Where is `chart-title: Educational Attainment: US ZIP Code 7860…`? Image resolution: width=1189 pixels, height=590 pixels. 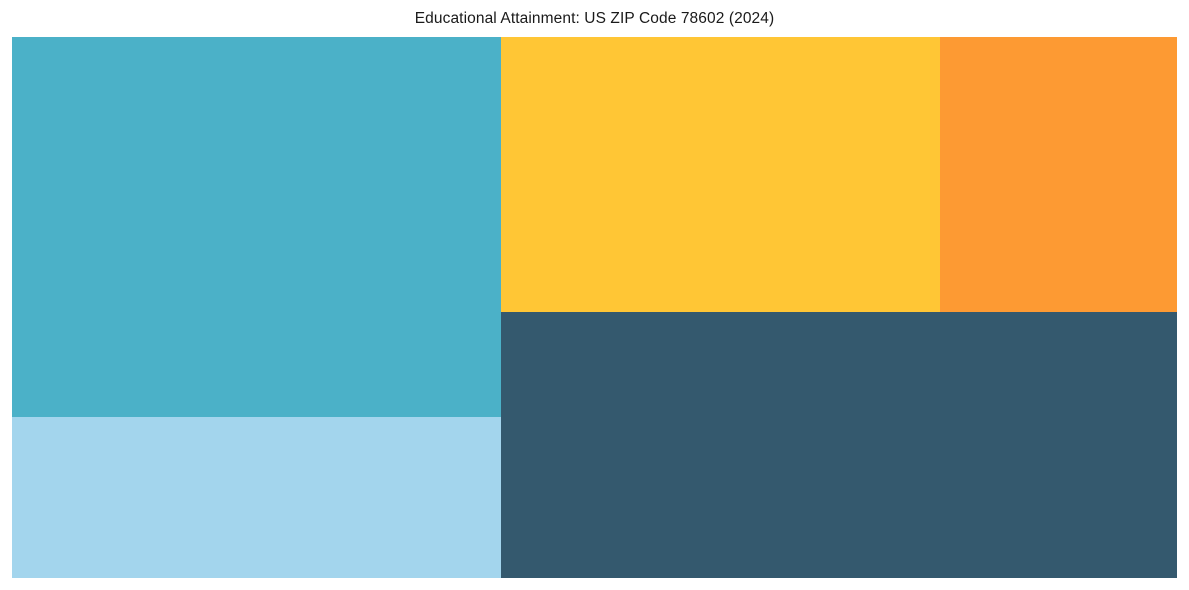 chart-title: Educational Attainment: US ZIP Code 7860… is located at coordinates (594, 18).